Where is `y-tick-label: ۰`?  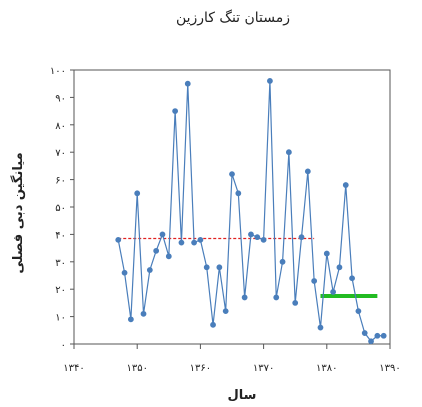
y-tick-label: ۰ is located at coordinates (63, 345).